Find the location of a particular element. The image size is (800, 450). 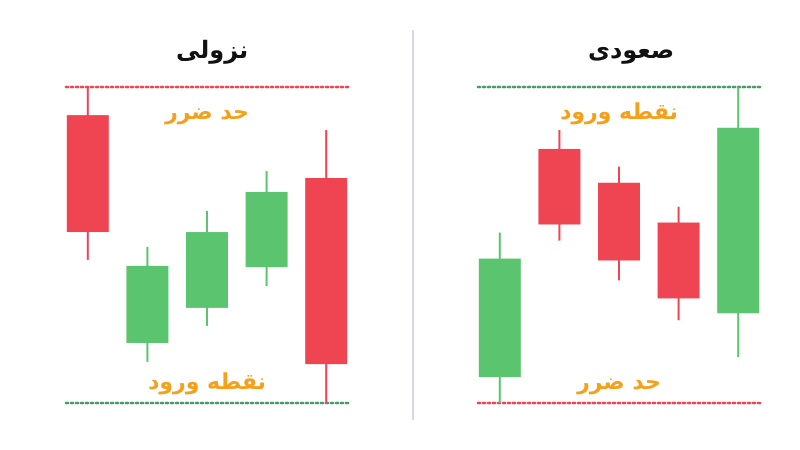

chart-title: نزولی is located at coordinates (212, 50).